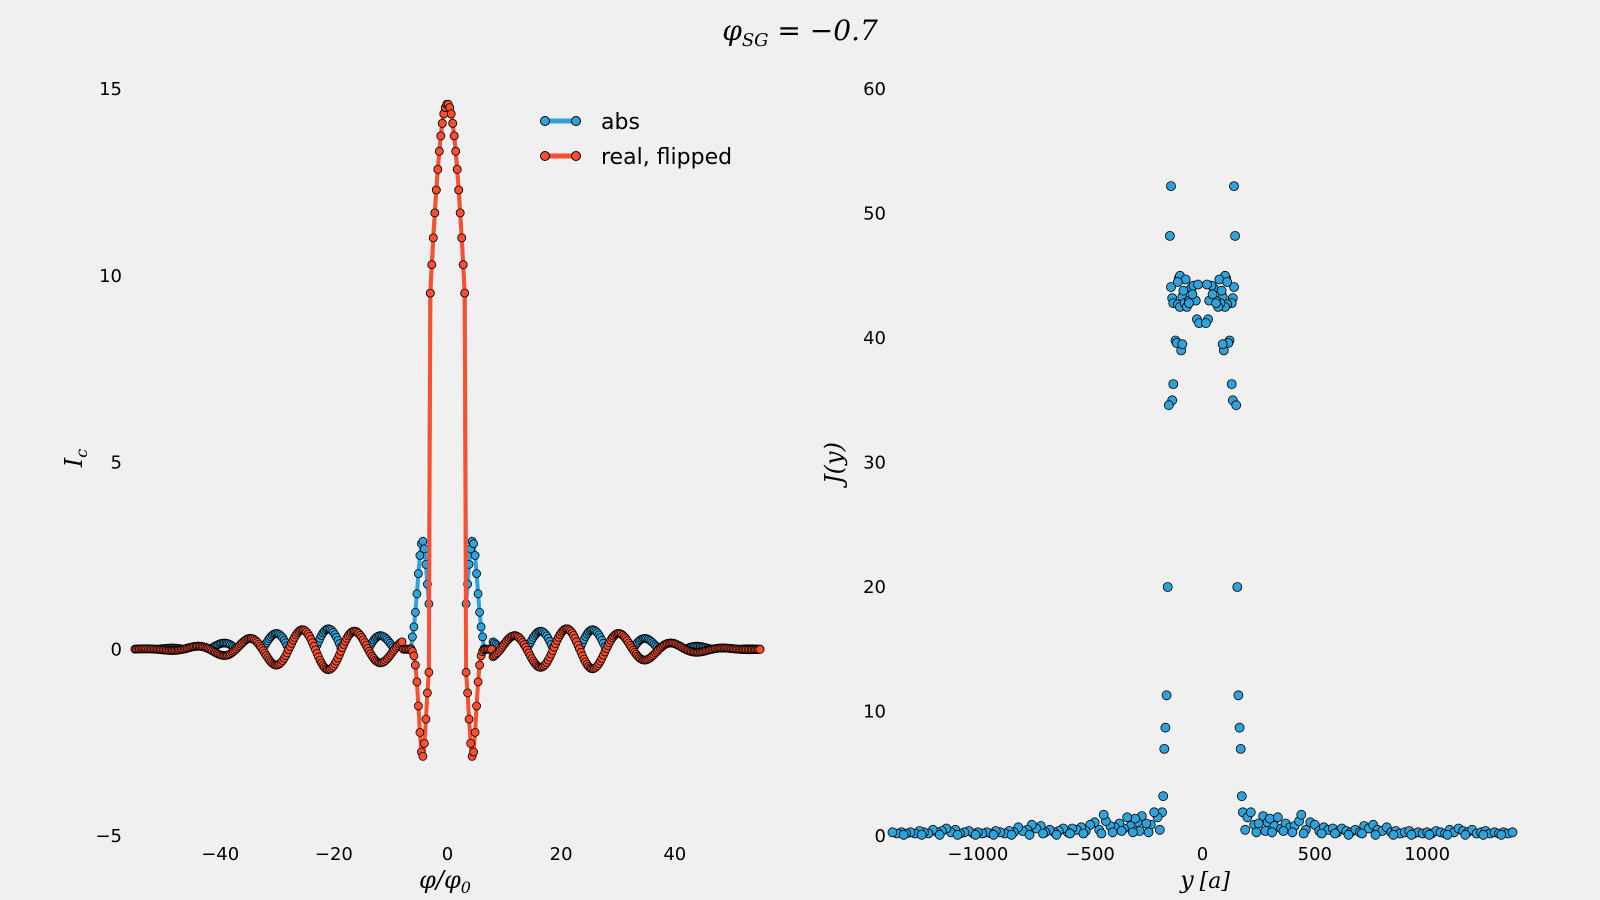 Image resolution: width=1600 pixels, height=900 pixels. Describe the element at coordinates (1427, 854) in the screenshot. I see `right-x-tick-label: 1000` at that location.